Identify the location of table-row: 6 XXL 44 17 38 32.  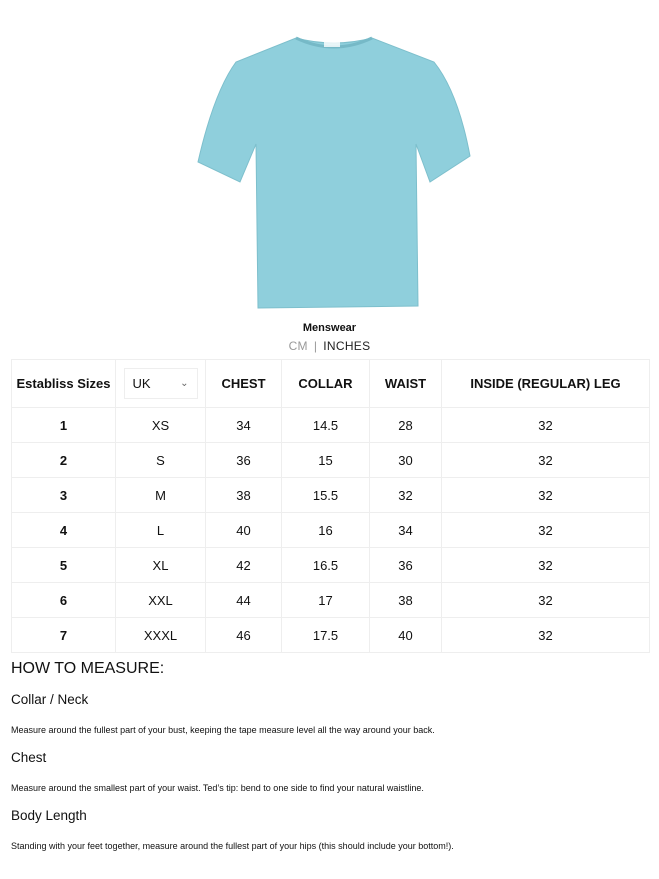
(330, 600).